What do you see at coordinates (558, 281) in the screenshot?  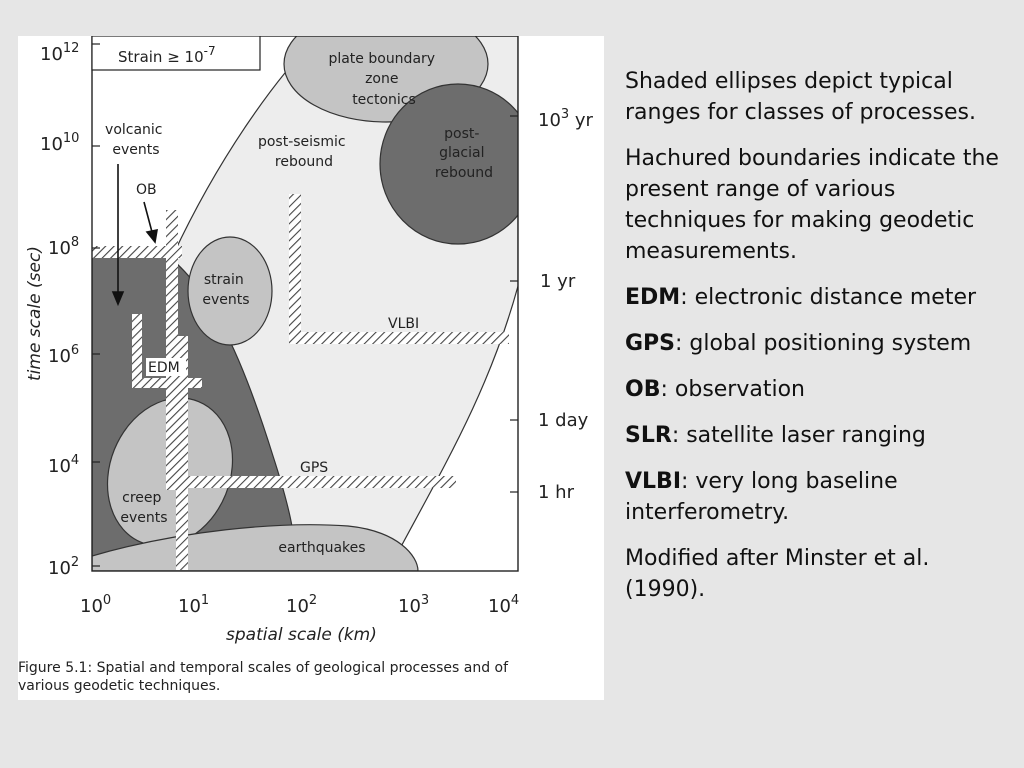 I see `rtick-1yr: 1 yr` at bounding box center [558, 281].